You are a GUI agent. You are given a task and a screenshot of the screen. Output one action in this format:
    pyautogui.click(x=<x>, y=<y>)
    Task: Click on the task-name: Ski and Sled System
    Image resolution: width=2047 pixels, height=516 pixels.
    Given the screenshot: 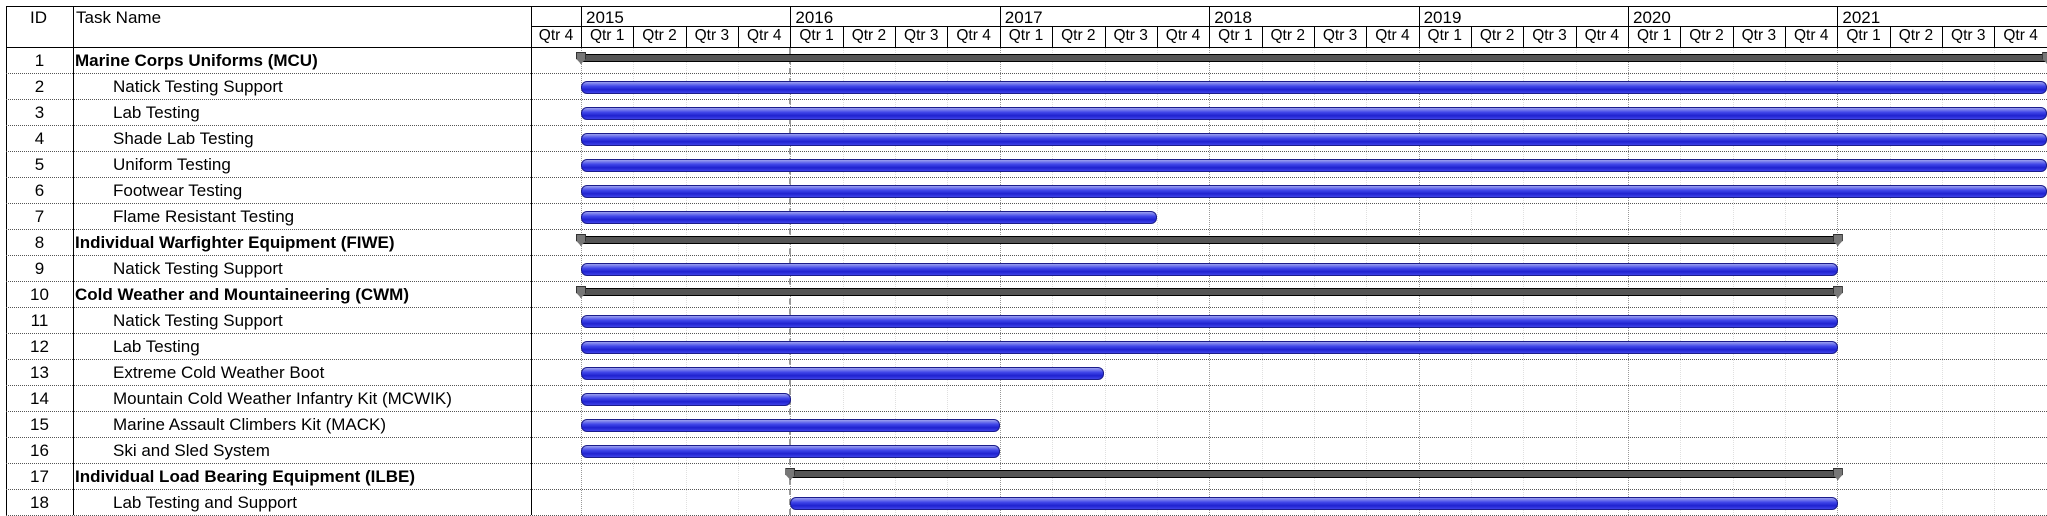 What is the action you would take?
    pyautogui.click(x=191, y=450)
    